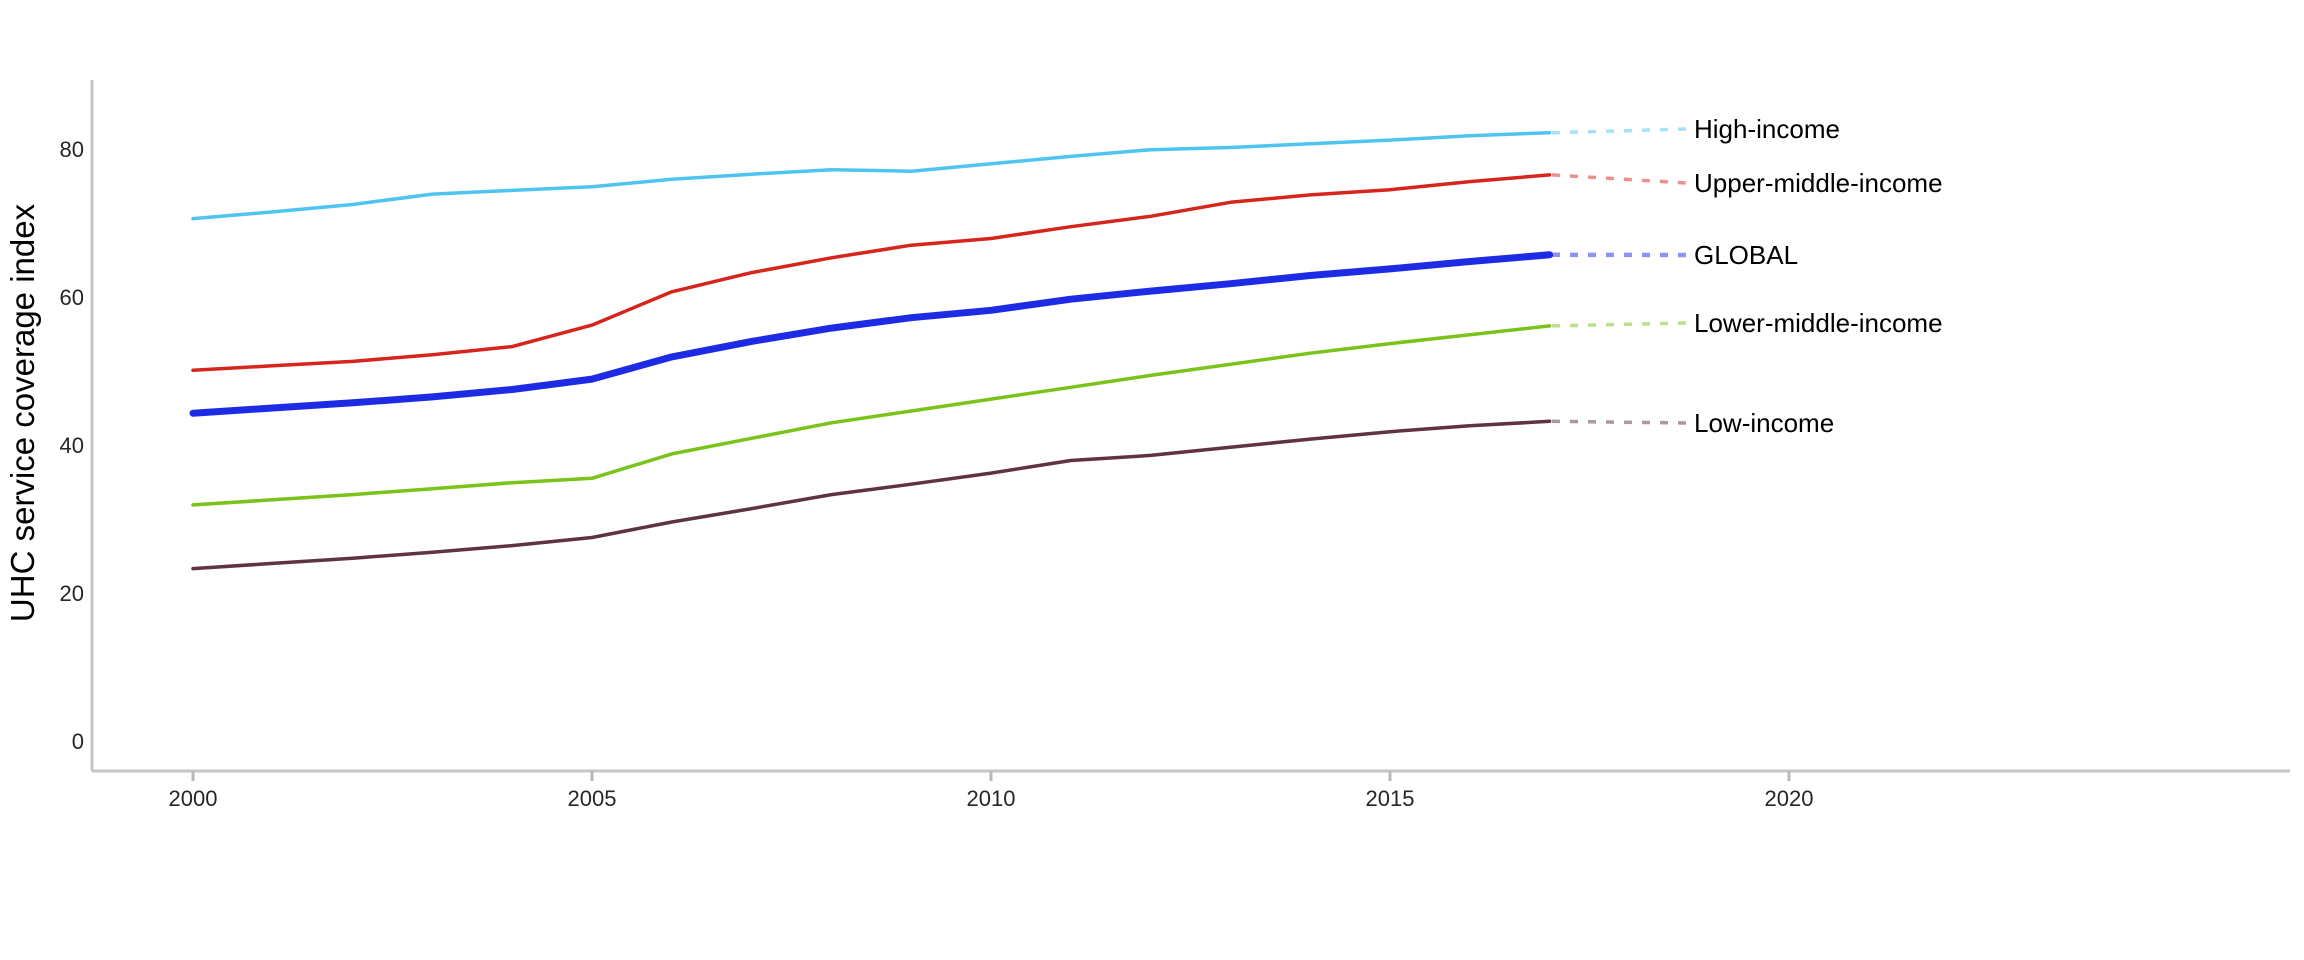  Describe the element at coordinates (22, 412) in the screenshot. I see `y-axis-title: UHC service coverage index` at that location.